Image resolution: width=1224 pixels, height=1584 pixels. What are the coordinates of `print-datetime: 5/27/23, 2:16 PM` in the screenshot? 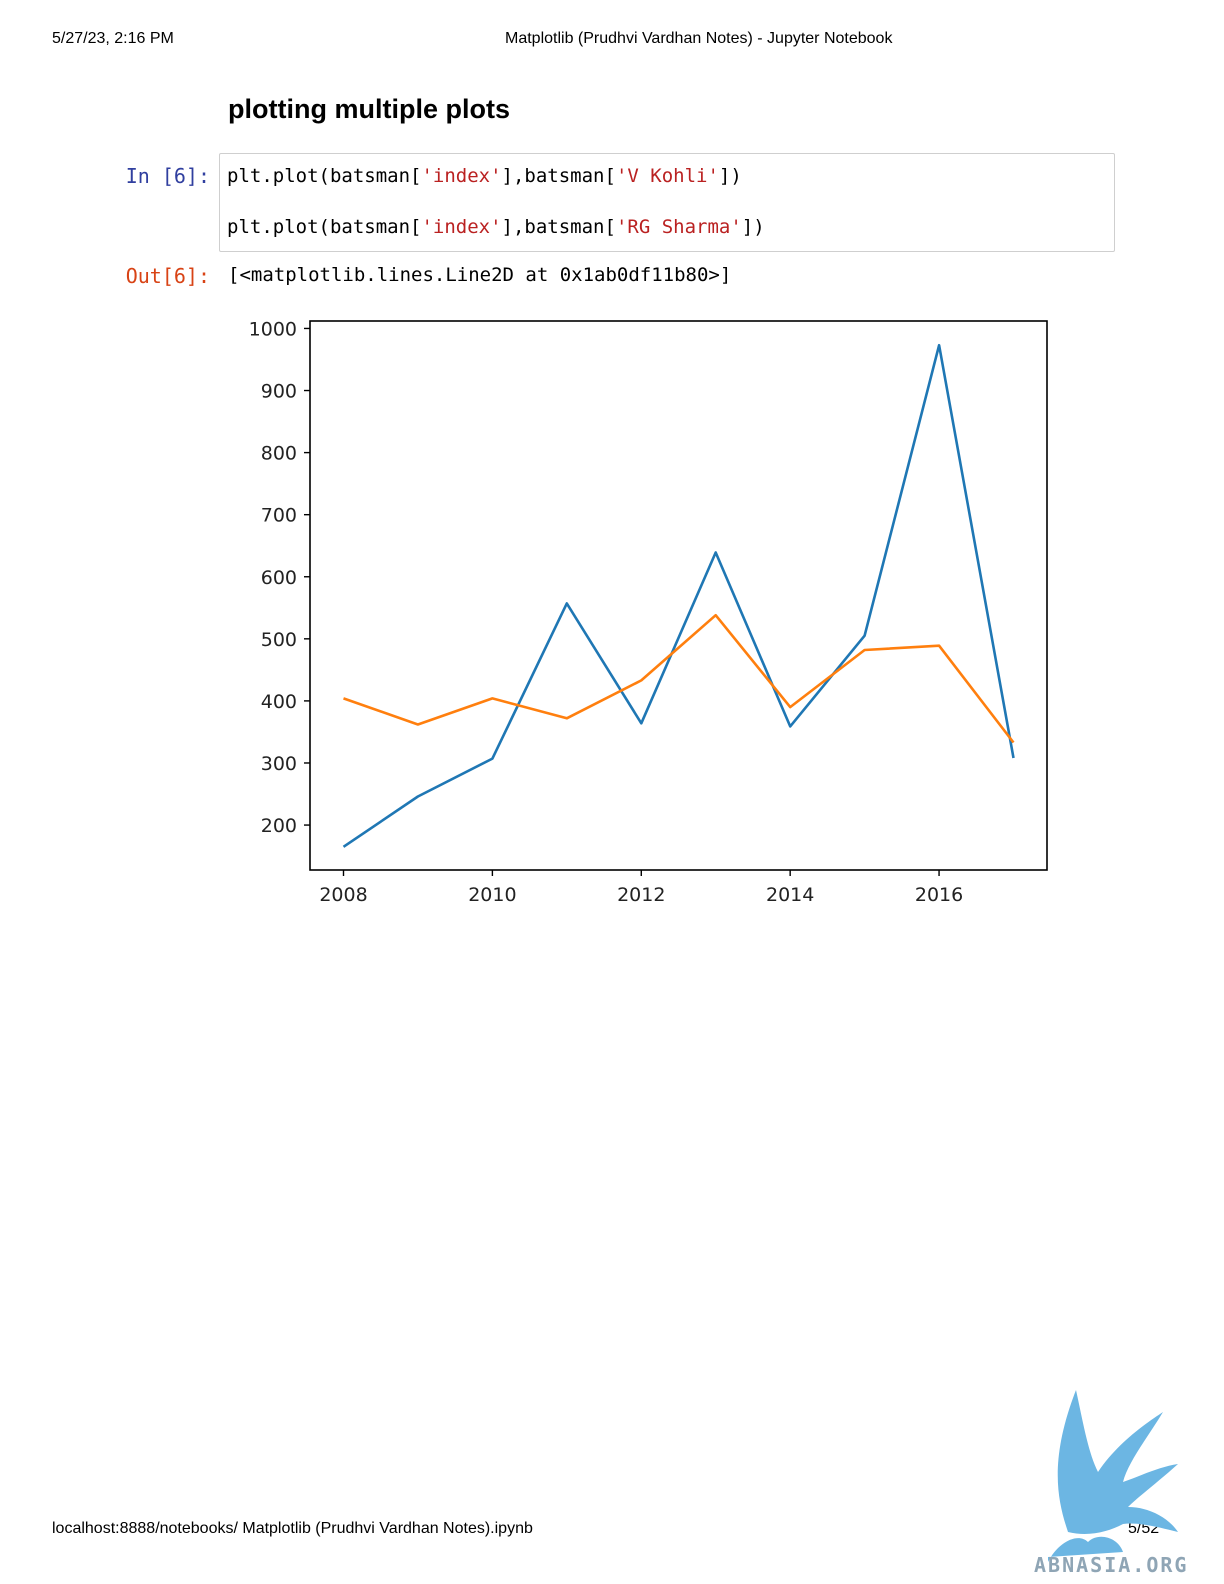 It's located at (113, 38).